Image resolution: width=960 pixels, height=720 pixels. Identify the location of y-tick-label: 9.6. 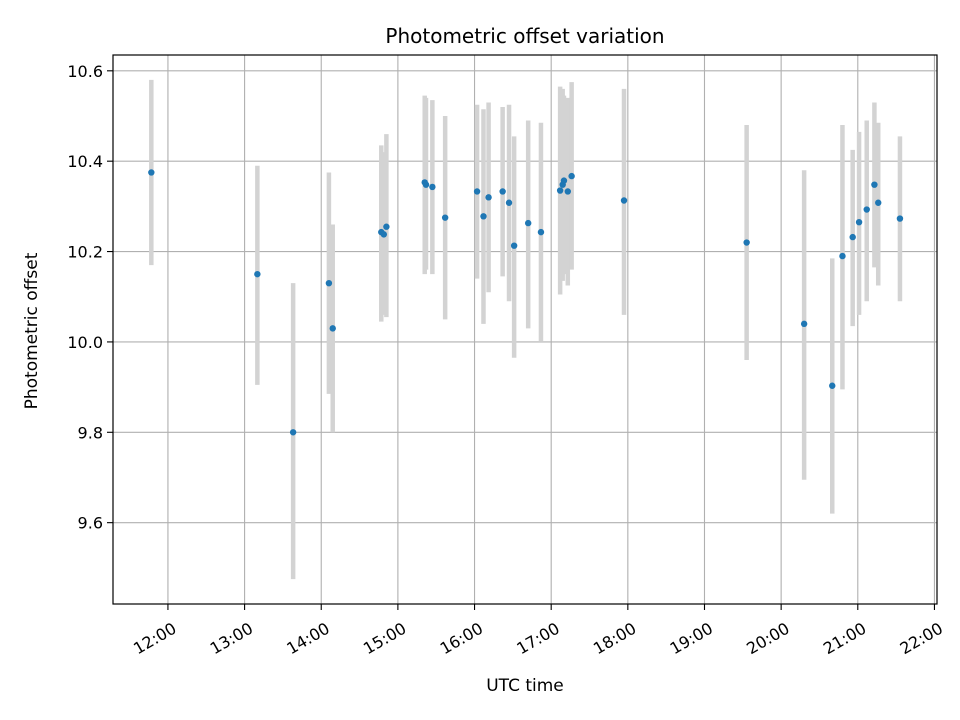
(90, 523).